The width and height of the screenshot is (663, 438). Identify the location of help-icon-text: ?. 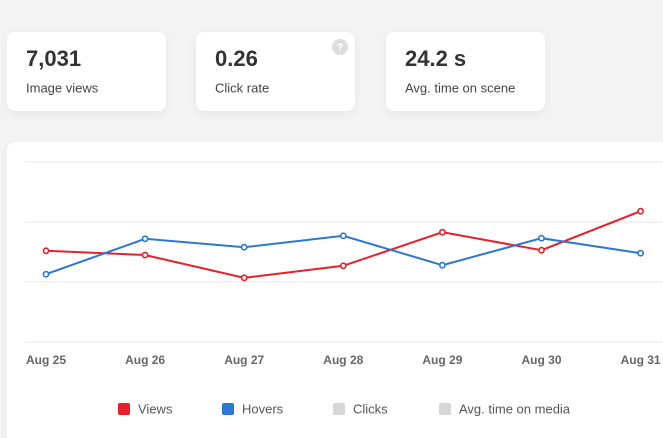
(340, 48).